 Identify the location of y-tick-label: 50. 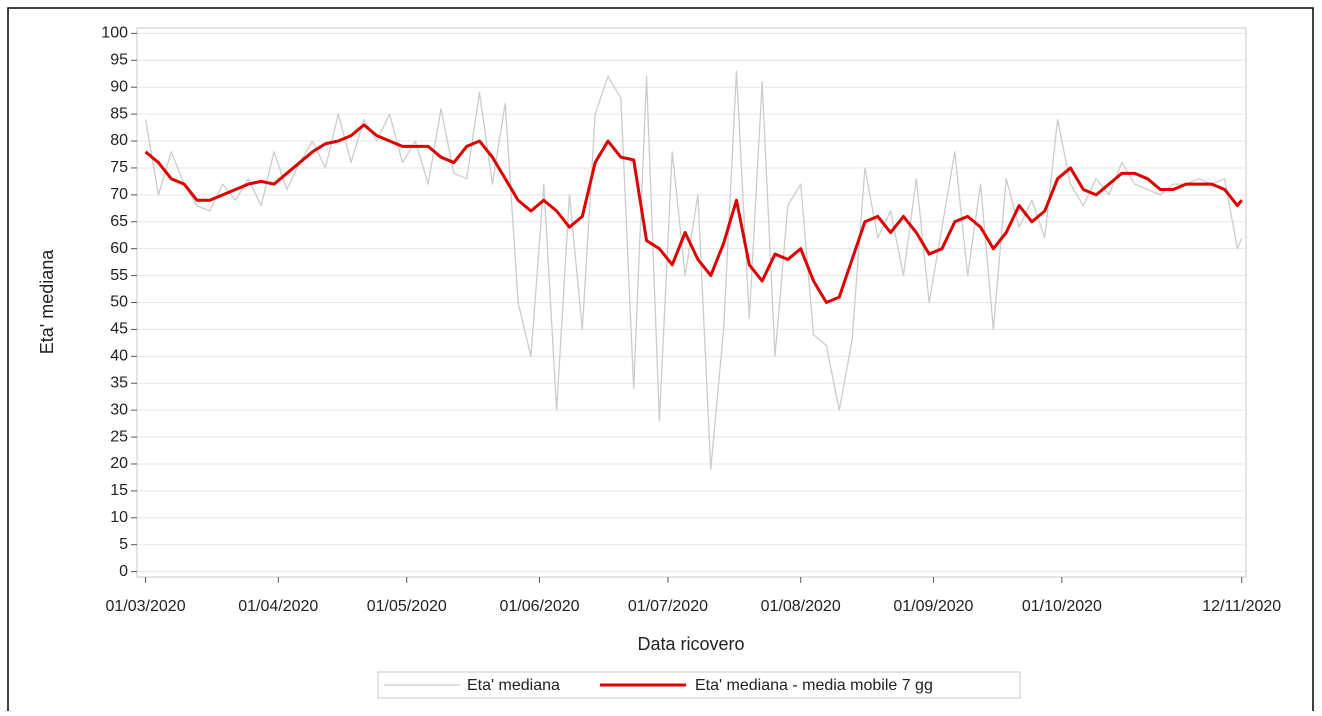
(119, 302).